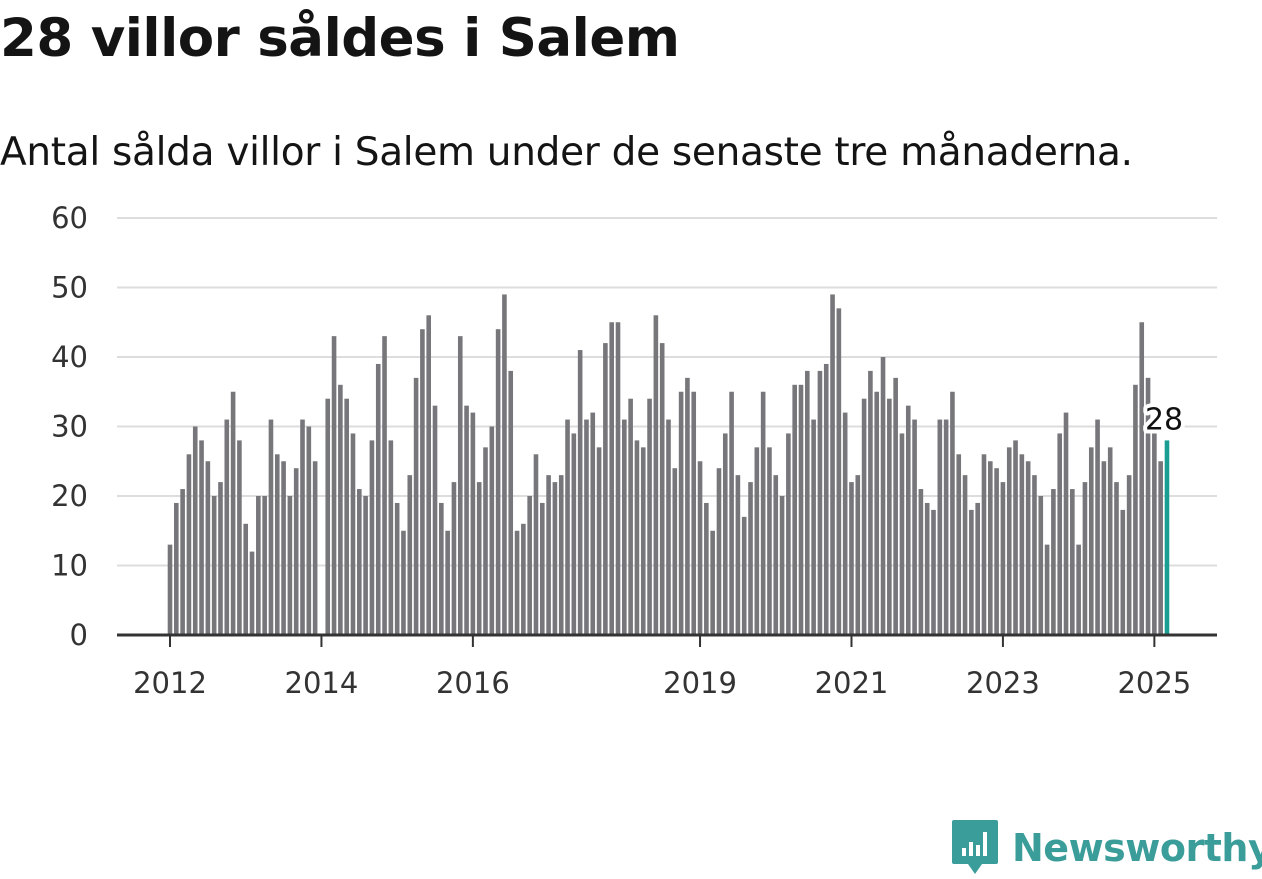 The height and width of the screenshot is (879, 1262). What do you see at coordinates (1106, 848) in the screenshot?
I see `newsworthy-logo: Newsworthy` at bounding box center [1106, 848].